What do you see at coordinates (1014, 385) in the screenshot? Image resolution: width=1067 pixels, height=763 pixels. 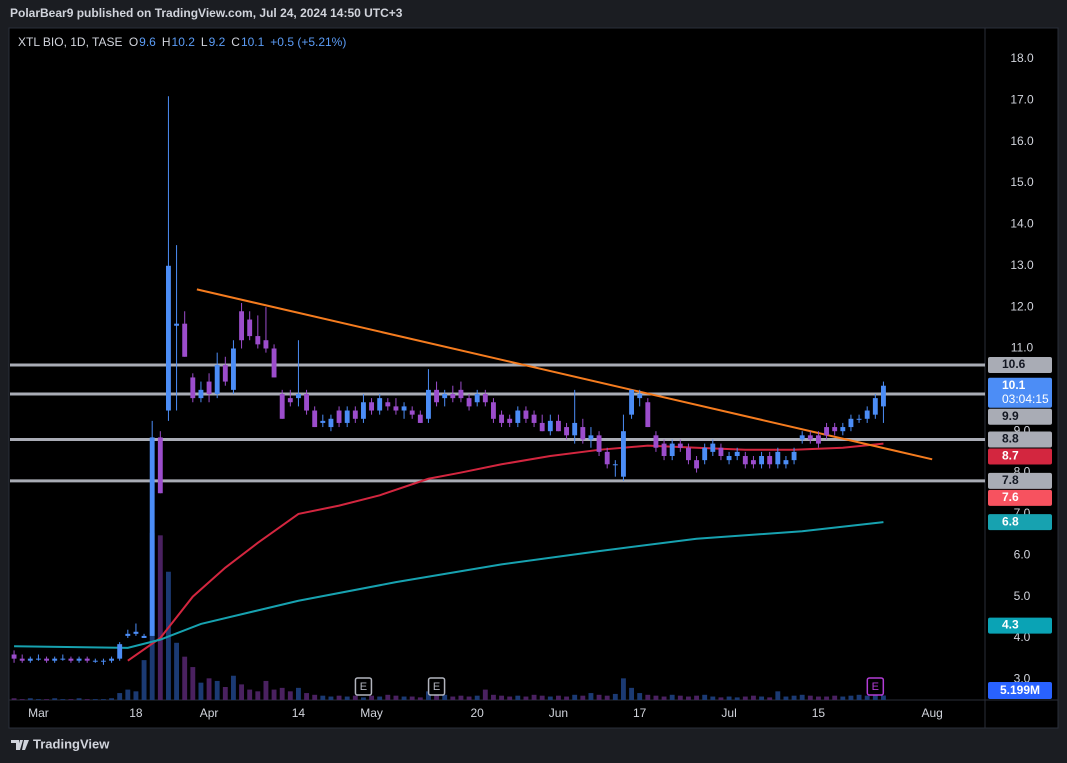 I see `price-label: 10.1` at bounding box center [1014, 385].